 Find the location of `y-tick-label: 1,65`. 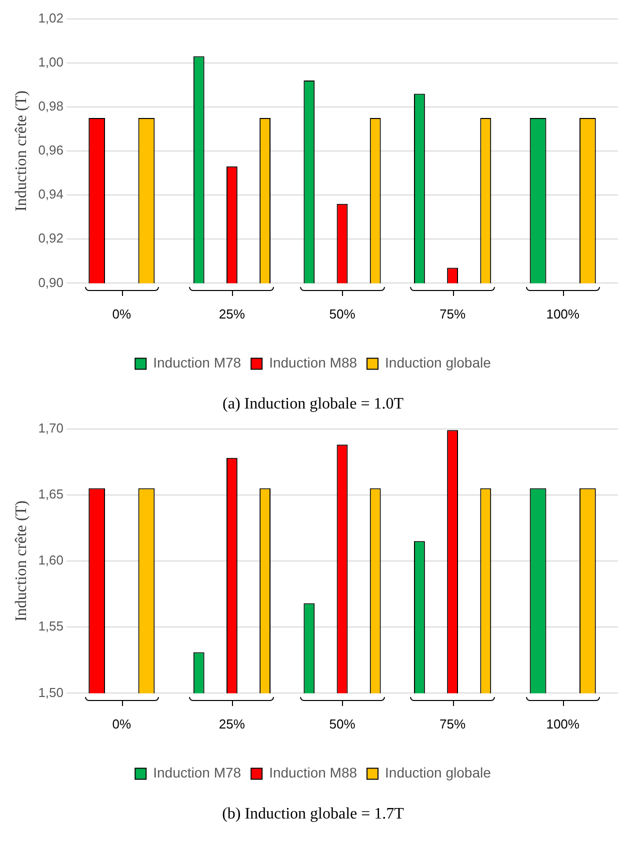

y-tick-label: 1,65 is located at coordinates (51, 494).